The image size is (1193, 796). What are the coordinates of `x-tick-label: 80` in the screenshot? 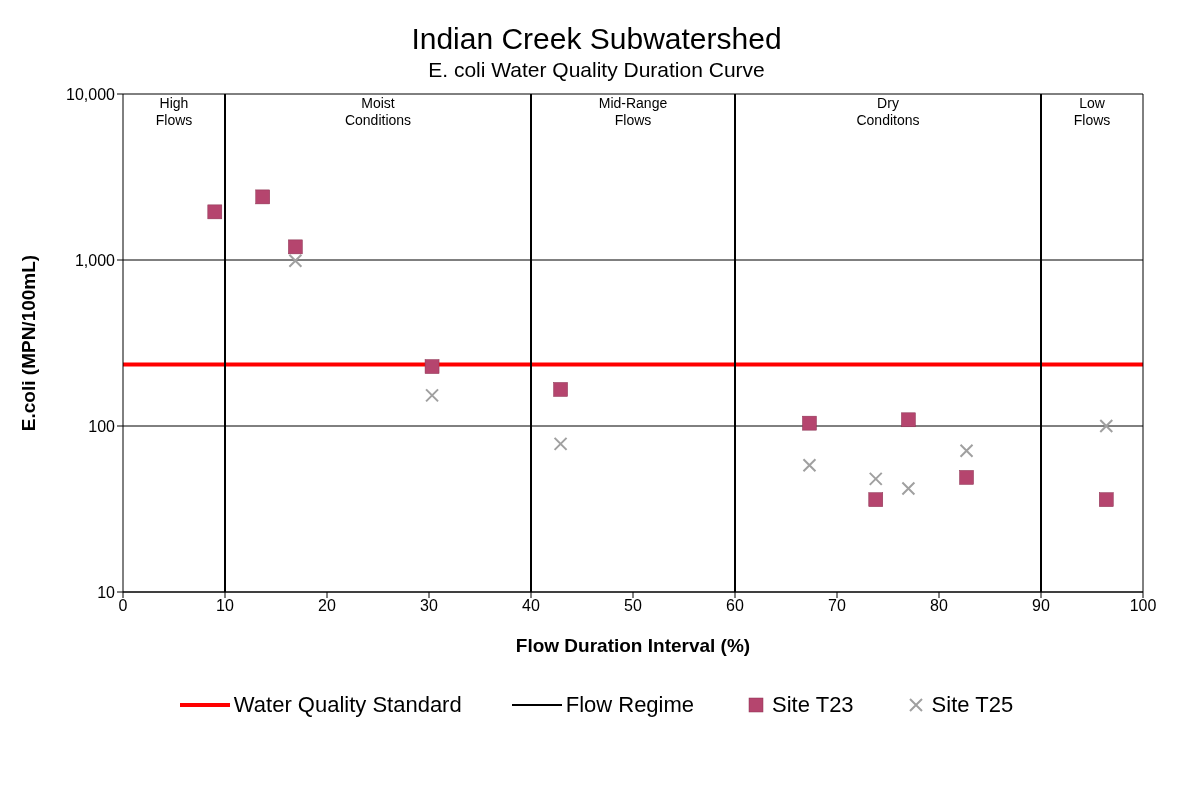 It's located at (939, 606).